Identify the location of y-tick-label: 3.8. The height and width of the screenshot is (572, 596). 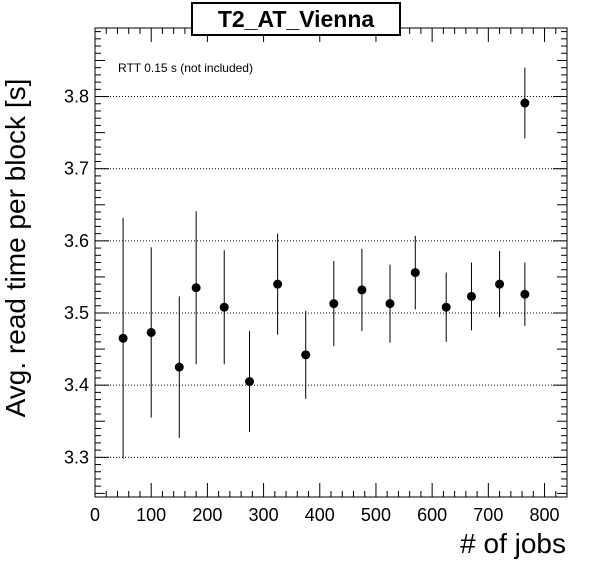
(76, 97).